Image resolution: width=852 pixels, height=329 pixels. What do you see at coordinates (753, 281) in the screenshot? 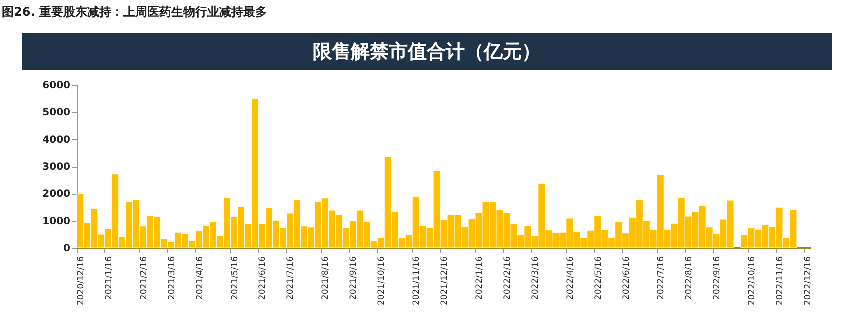
I see `x-tick-label: 2022/10/16` at bounding box center [753, 281].